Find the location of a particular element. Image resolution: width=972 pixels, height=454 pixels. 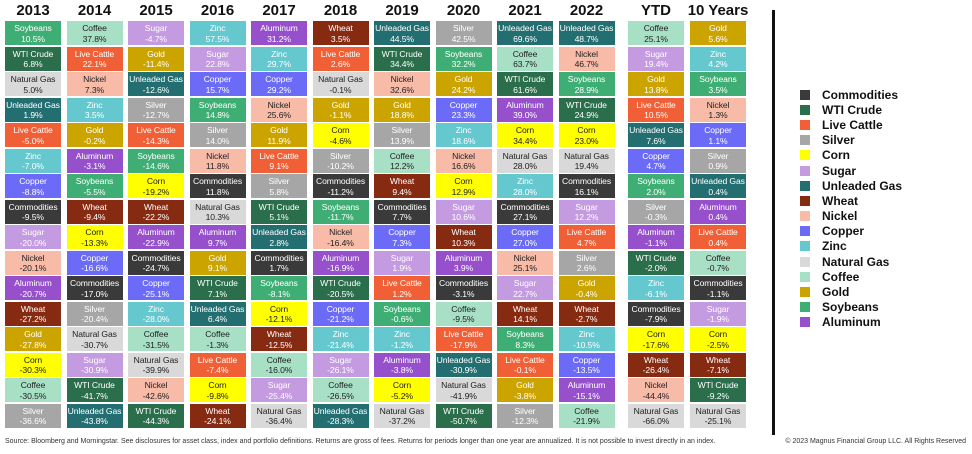

quilt-cell: Coffee -0.7% is located at coordinates (718, 262).